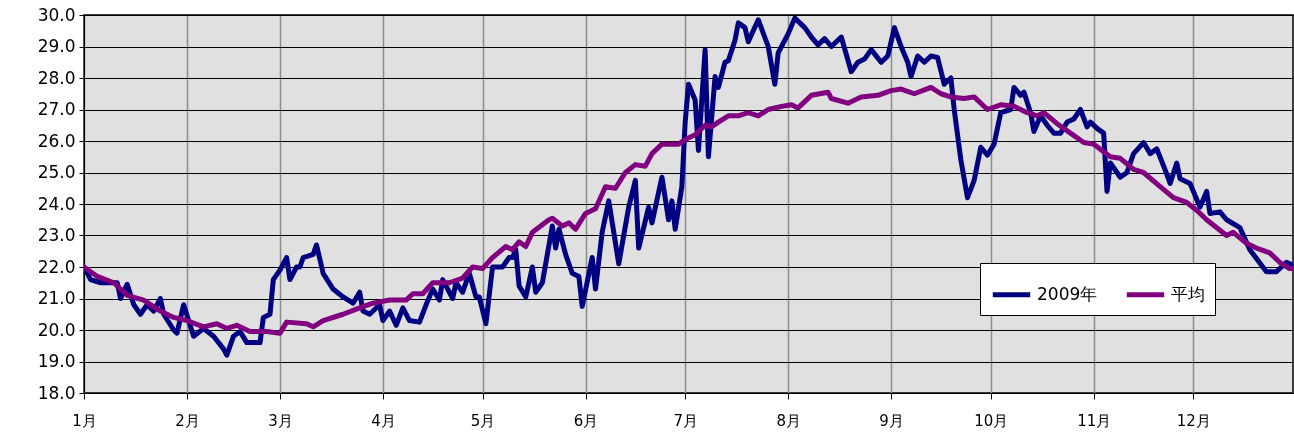 The height and width of the screenshot is (443, 1294). What do you see at coordinates (788, 420) in the screenshot?
I see `x-tick-label: 8月` at bounding box center [788, 420].